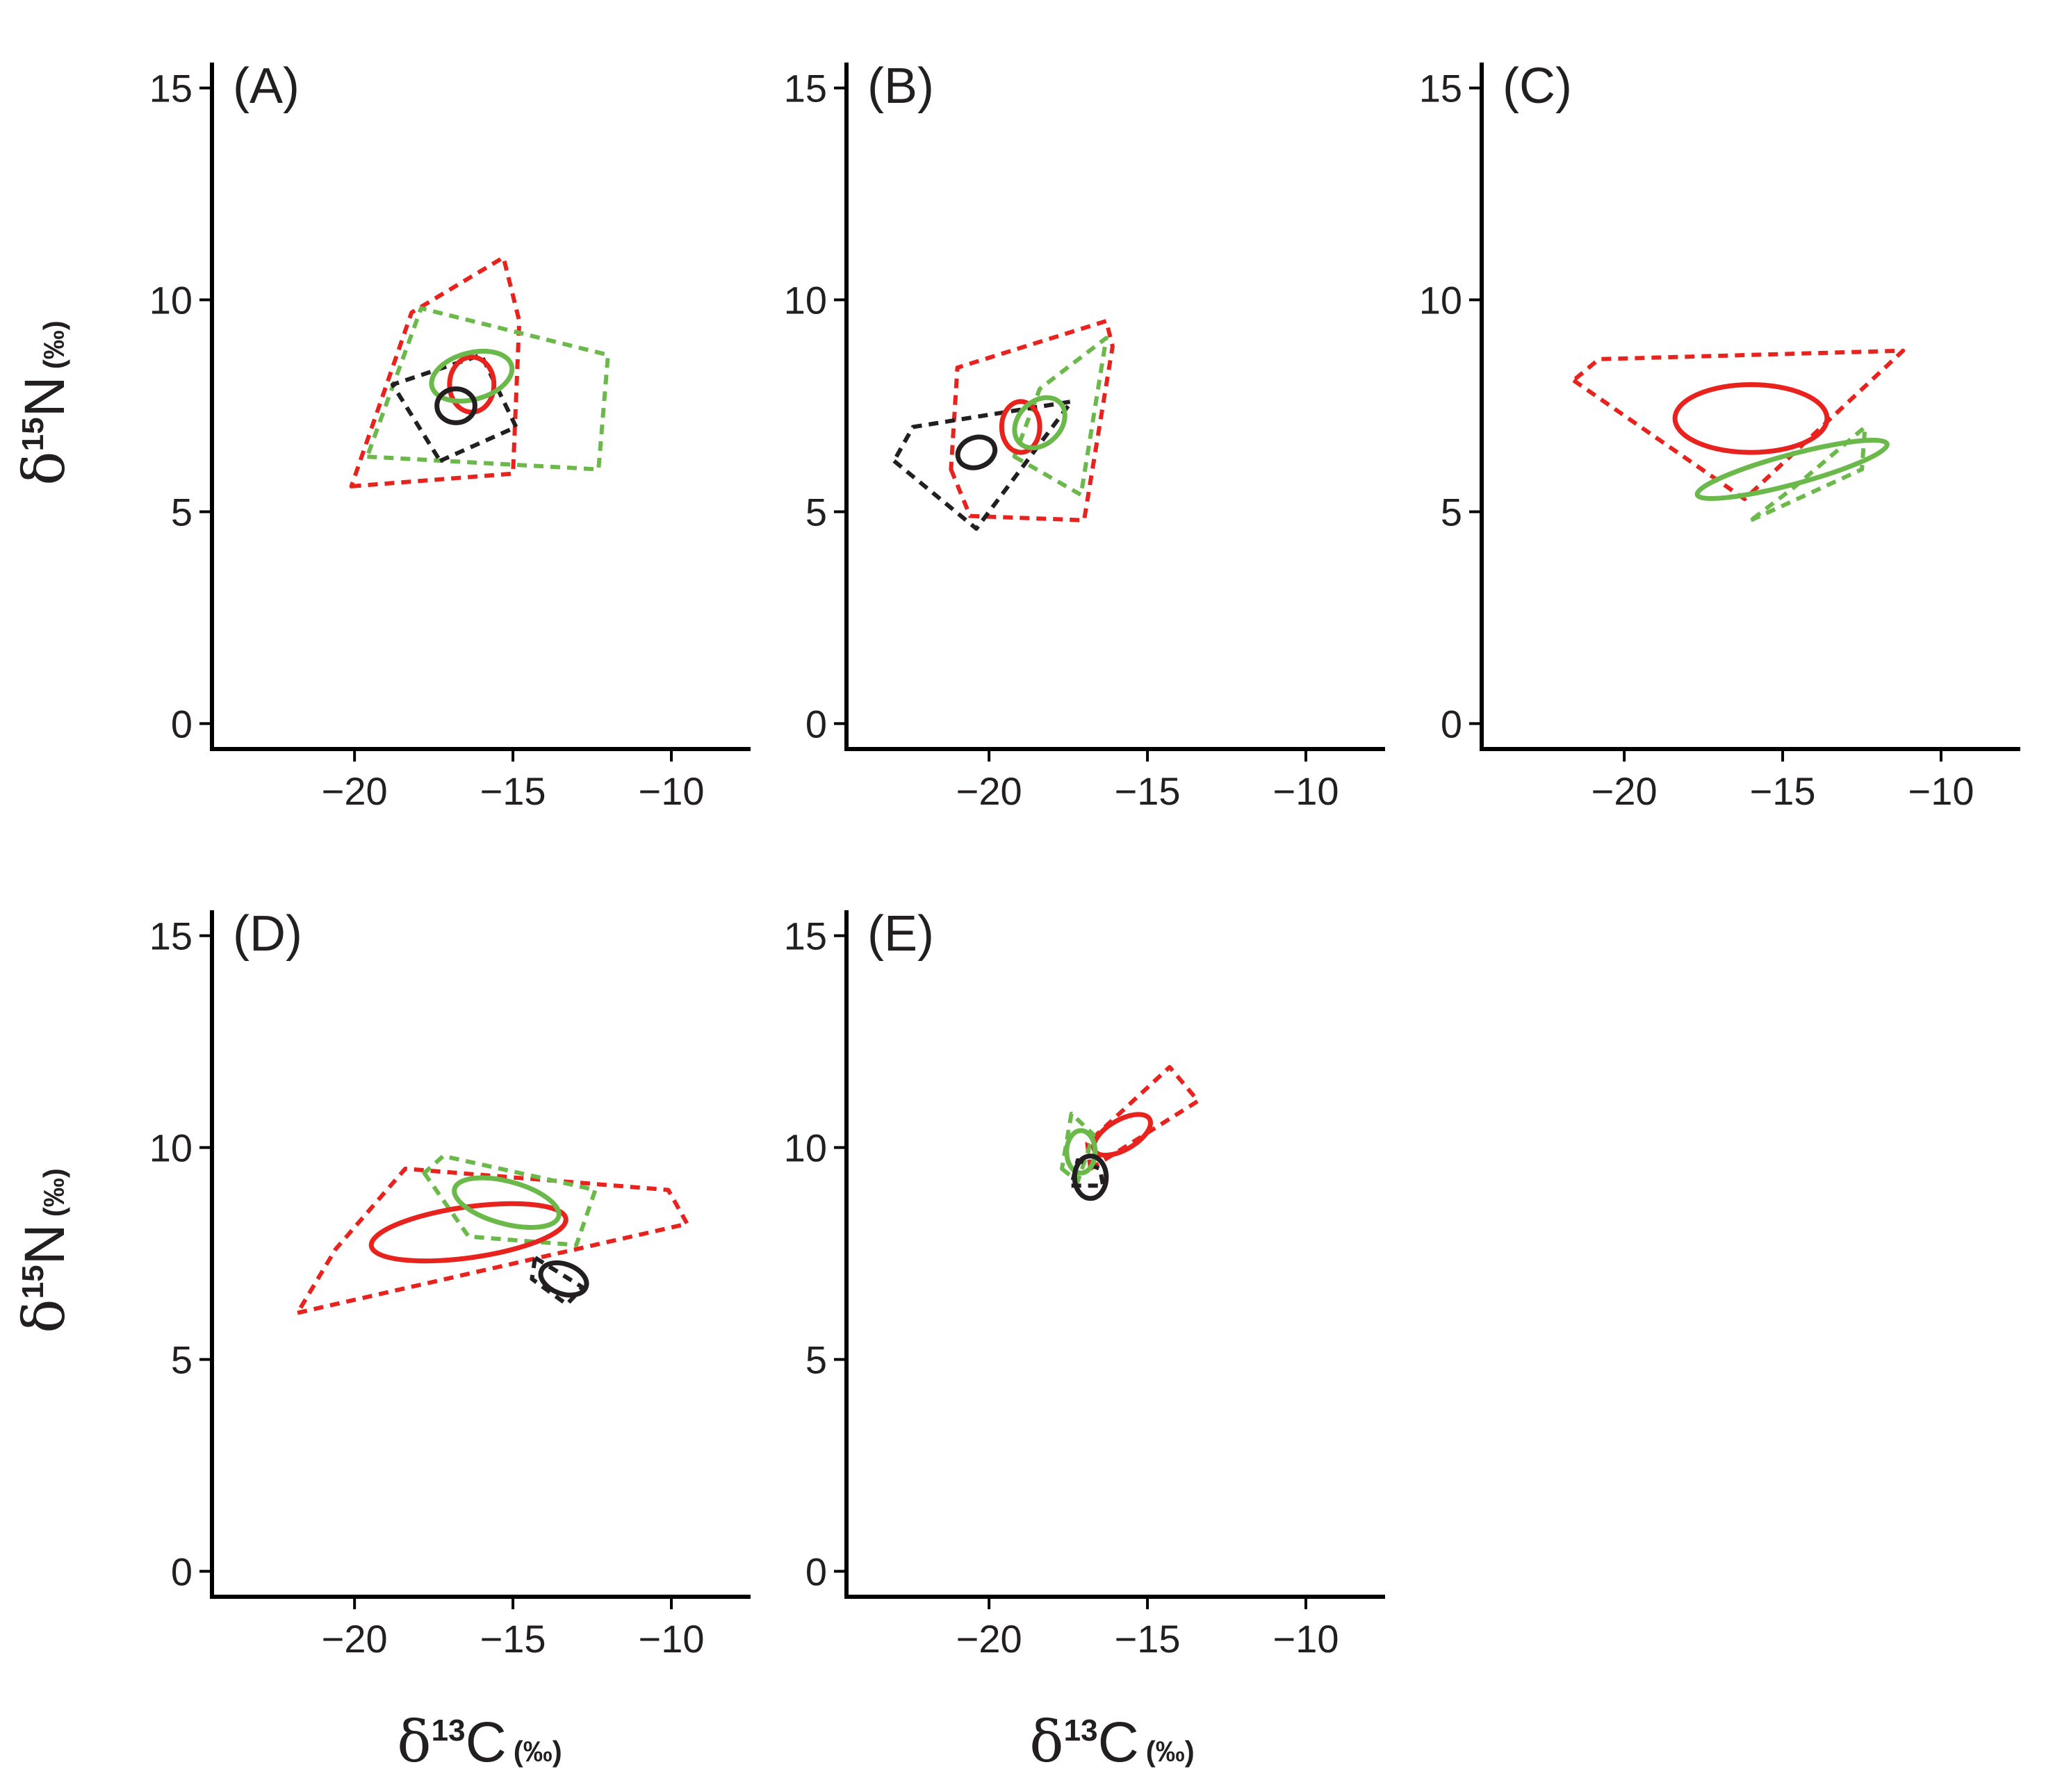 This screenshot has width=2046, height=1792. I want to click on x-axis-title-left: δ13C (‰), so click(480, 1742).